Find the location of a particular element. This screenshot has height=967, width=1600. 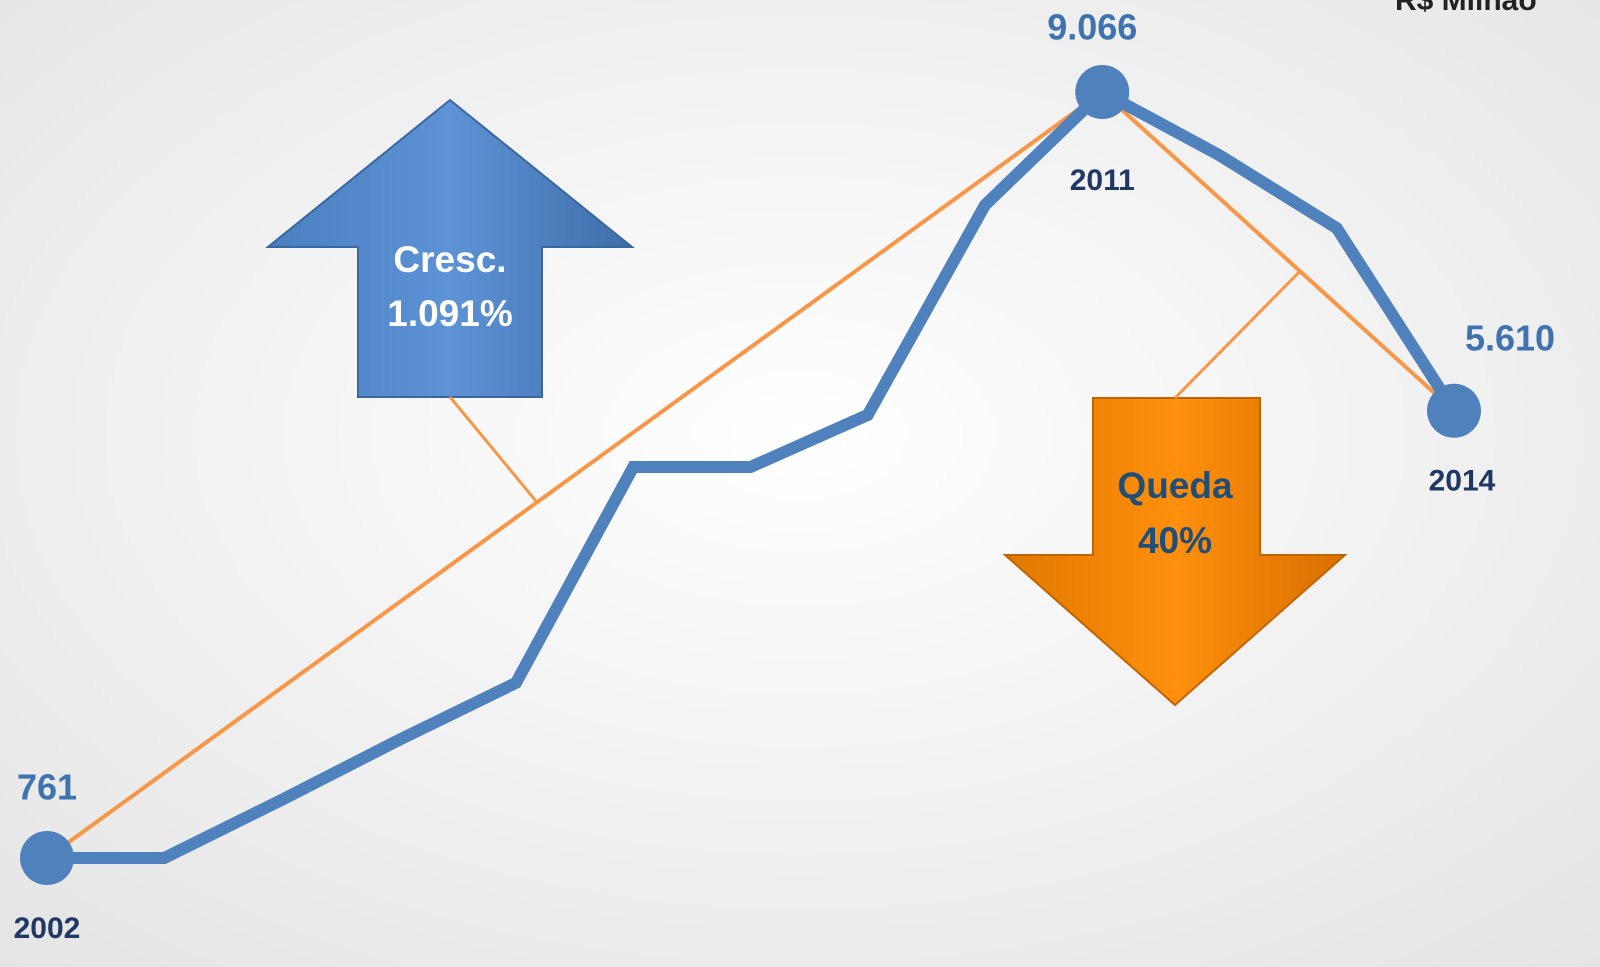

unit-label: R$ Milhão is located at coordinates (1466, 8).